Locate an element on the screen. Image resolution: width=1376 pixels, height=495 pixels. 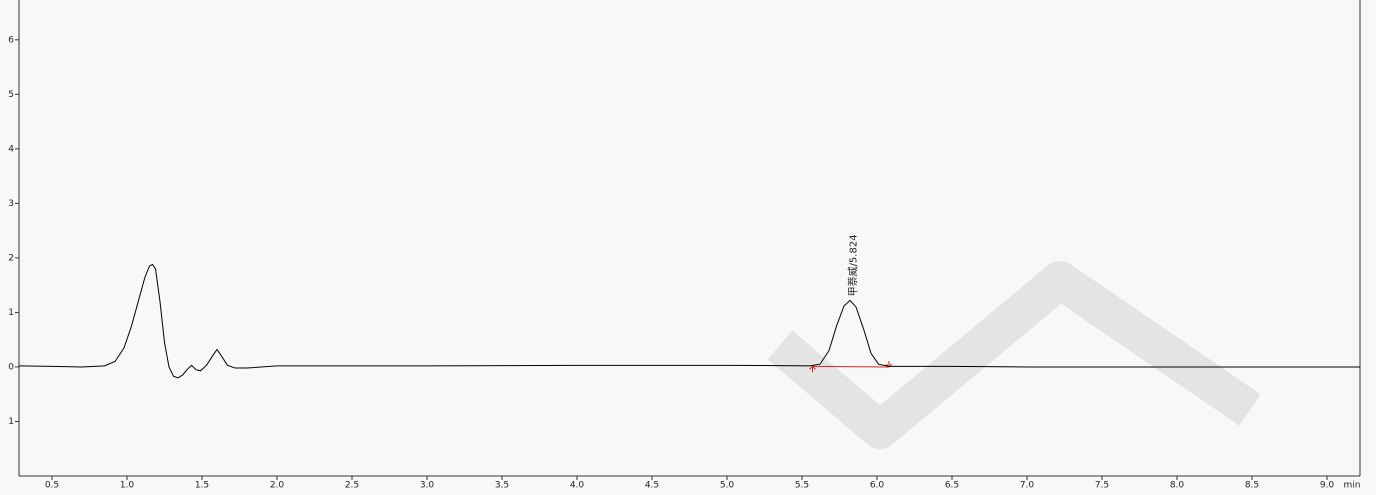
x-tick-label: 2.0 is located at coordinates (277, 486).